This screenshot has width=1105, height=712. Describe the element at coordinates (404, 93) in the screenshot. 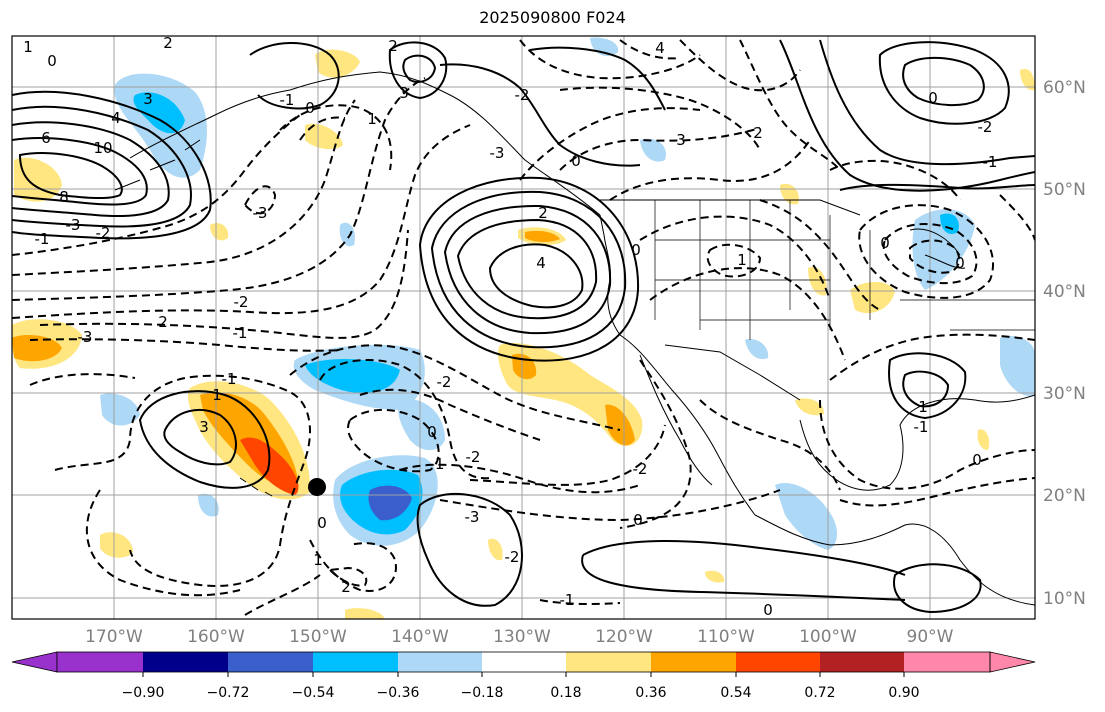

I see `contour-label: 3` at that location.